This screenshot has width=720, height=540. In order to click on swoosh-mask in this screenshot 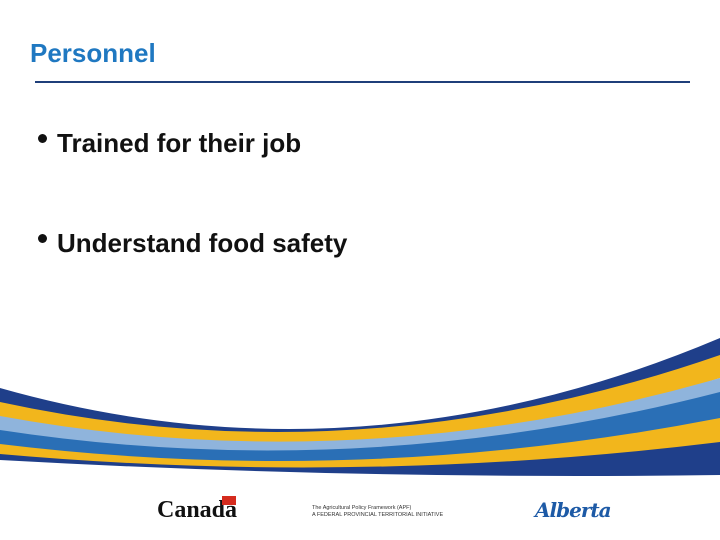, I will do `click(360, 475)`.